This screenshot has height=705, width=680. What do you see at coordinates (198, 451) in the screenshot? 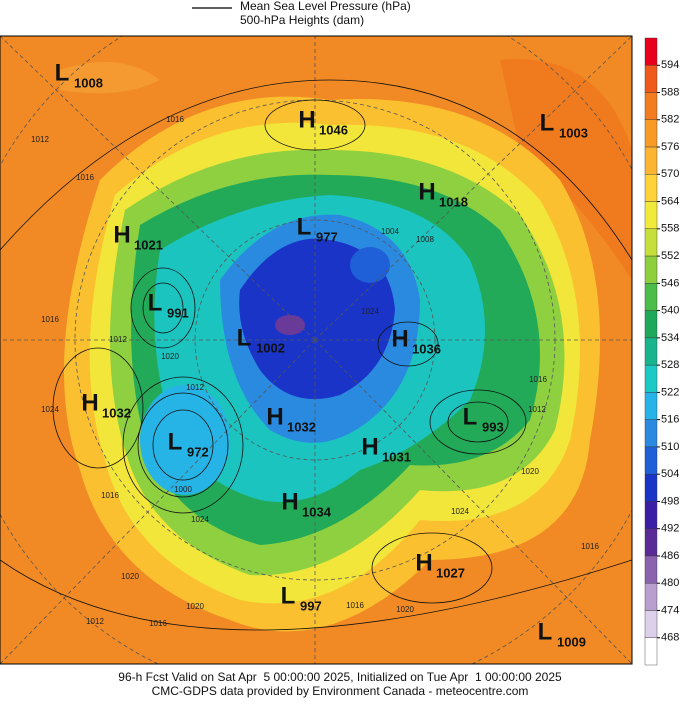
I see `pressure-center-value: 972` at bounding box center [198, 451].